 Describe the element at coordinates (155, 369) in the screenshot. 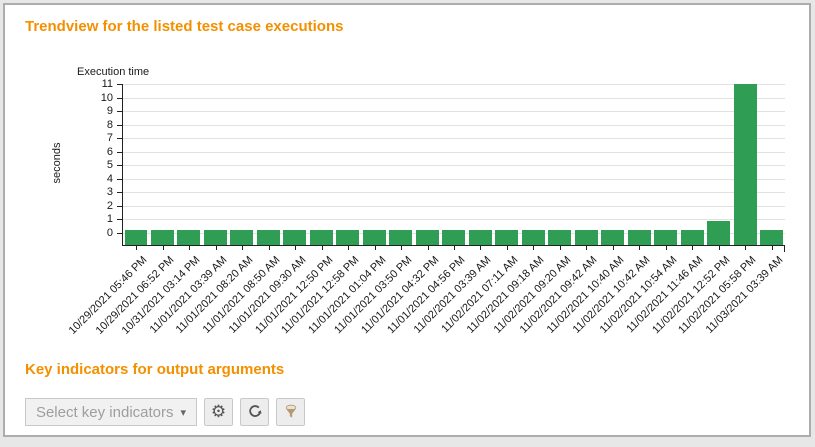

I see `key-indicators-section-title: Key indicators for output arguments` at that location.